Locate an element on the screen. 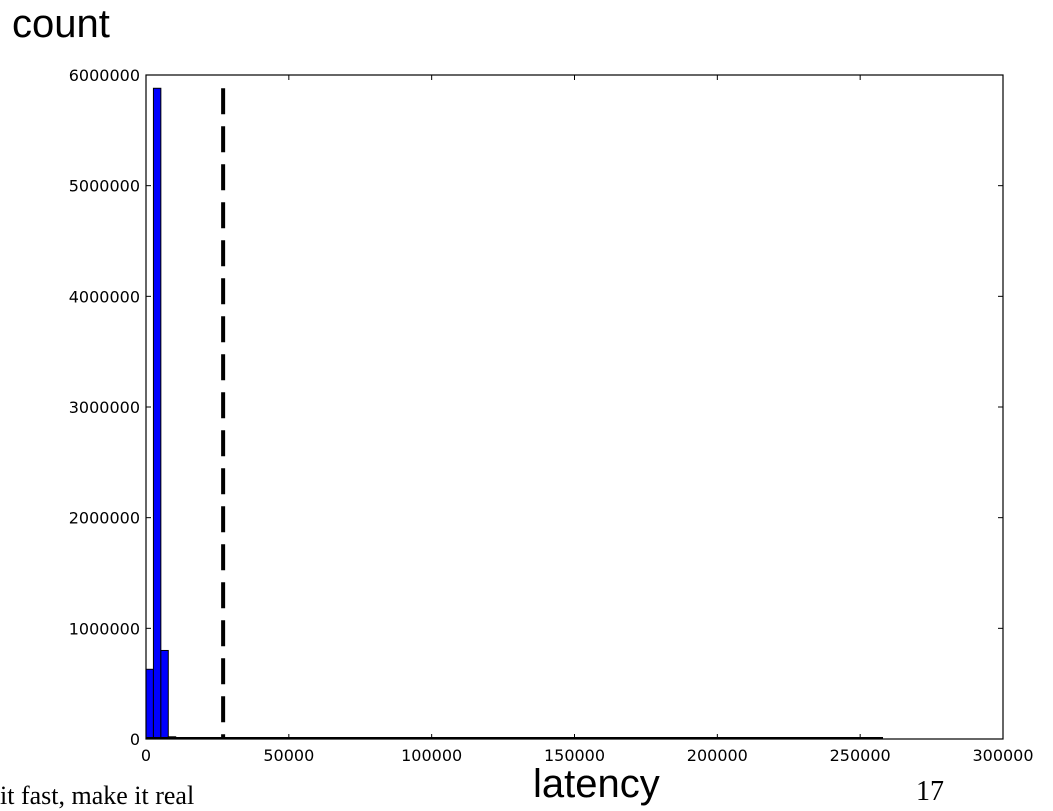 The width and height of the screenshot is (1053, 811). y-tick-label: 3000000 is located at coordinates (104, 407).